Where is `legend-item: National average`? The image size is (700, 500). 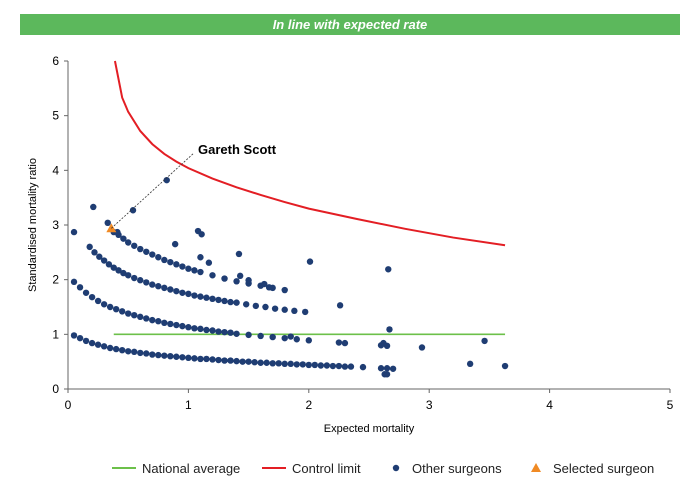 legend-item: National average is located at coordinates (176, 468).